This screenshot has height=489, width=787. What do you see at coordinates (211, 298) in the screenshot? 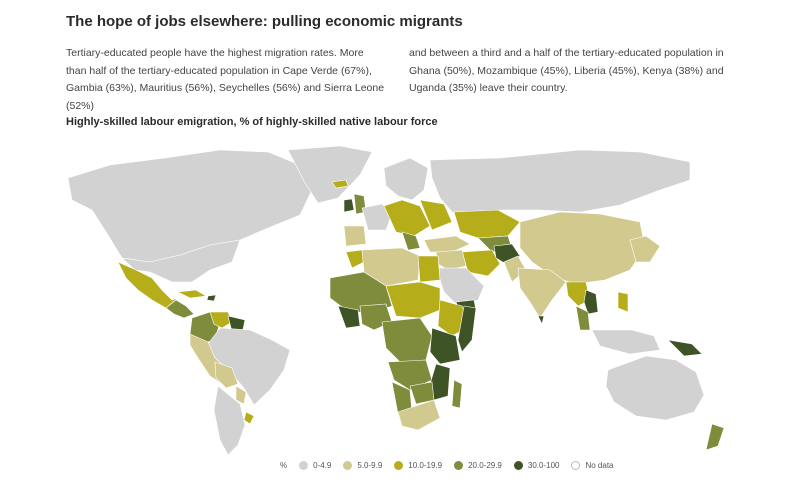
I see `region-haiti` at bounding box center [211, 298].